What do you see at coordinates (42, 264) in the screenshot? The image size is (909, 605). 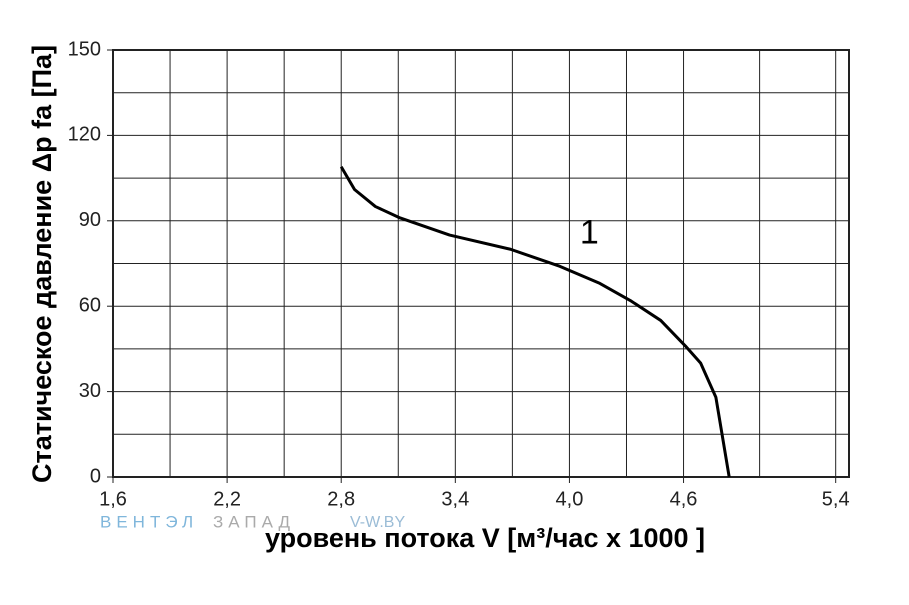 I see `y-axis-label: Статическое давление Δp fa [Па]` at bounding box center [42, 264].